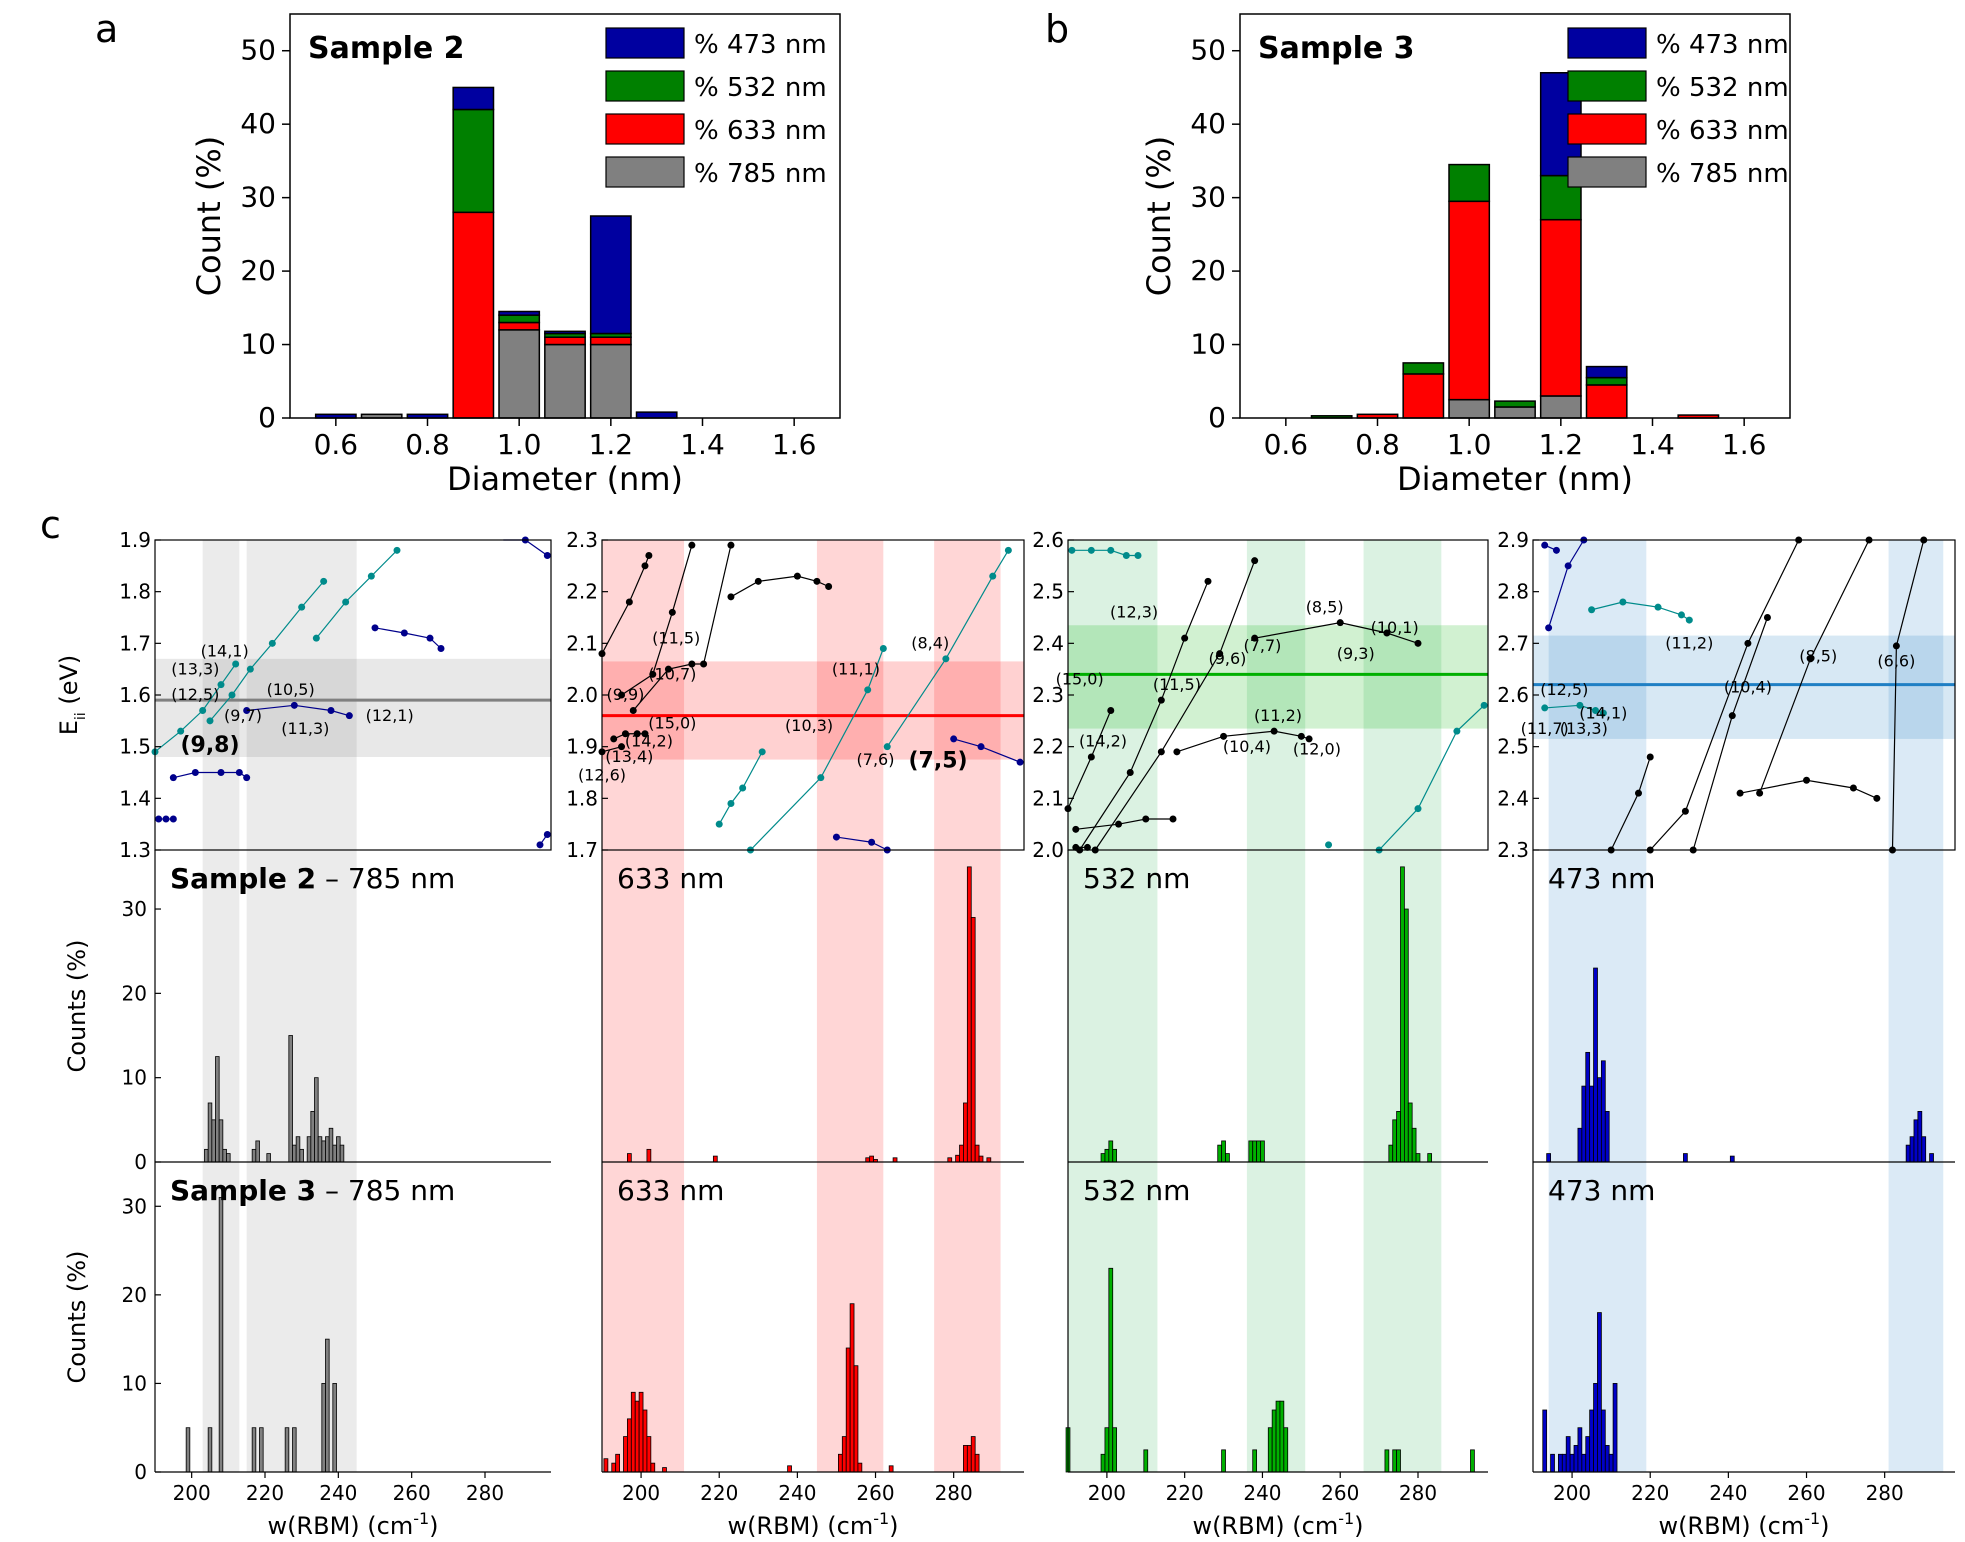 The width and height of the screenshot is (1965, 1542). I want to click on panel-title-laser: 473 nm, so click(1601, 878).